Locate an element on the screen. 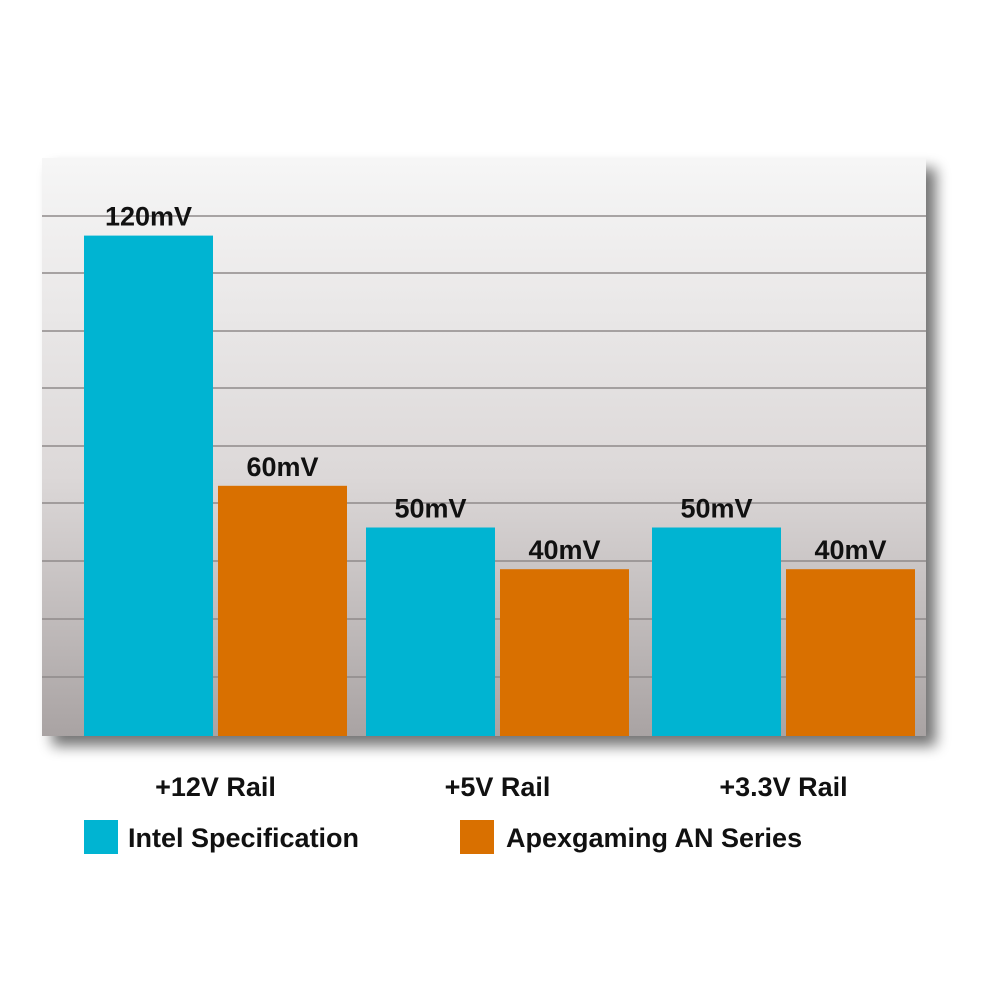 The height and width of the screenshot is (1000, 1000). category-label: +3.3V Rail is located at coordinates (783, 787).